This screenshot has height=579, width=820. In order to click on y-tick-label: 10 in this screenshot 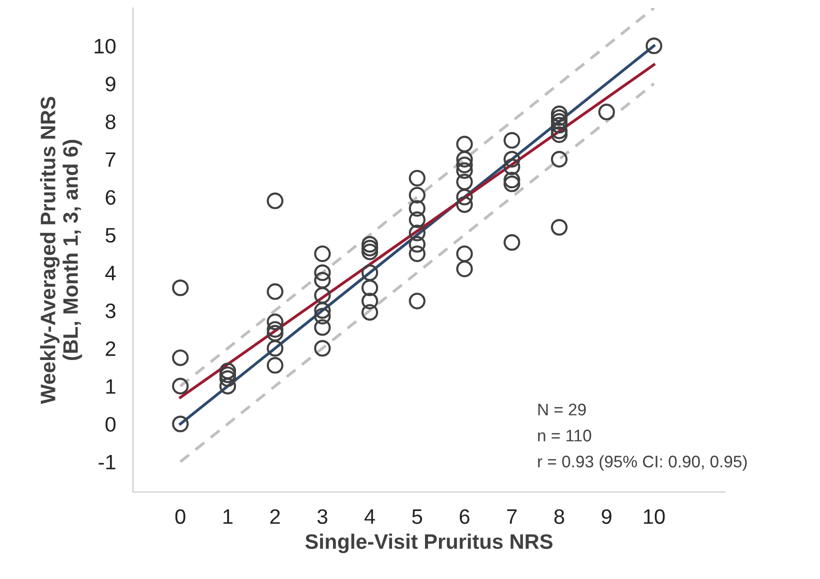, I will do `click(105, 46)`.